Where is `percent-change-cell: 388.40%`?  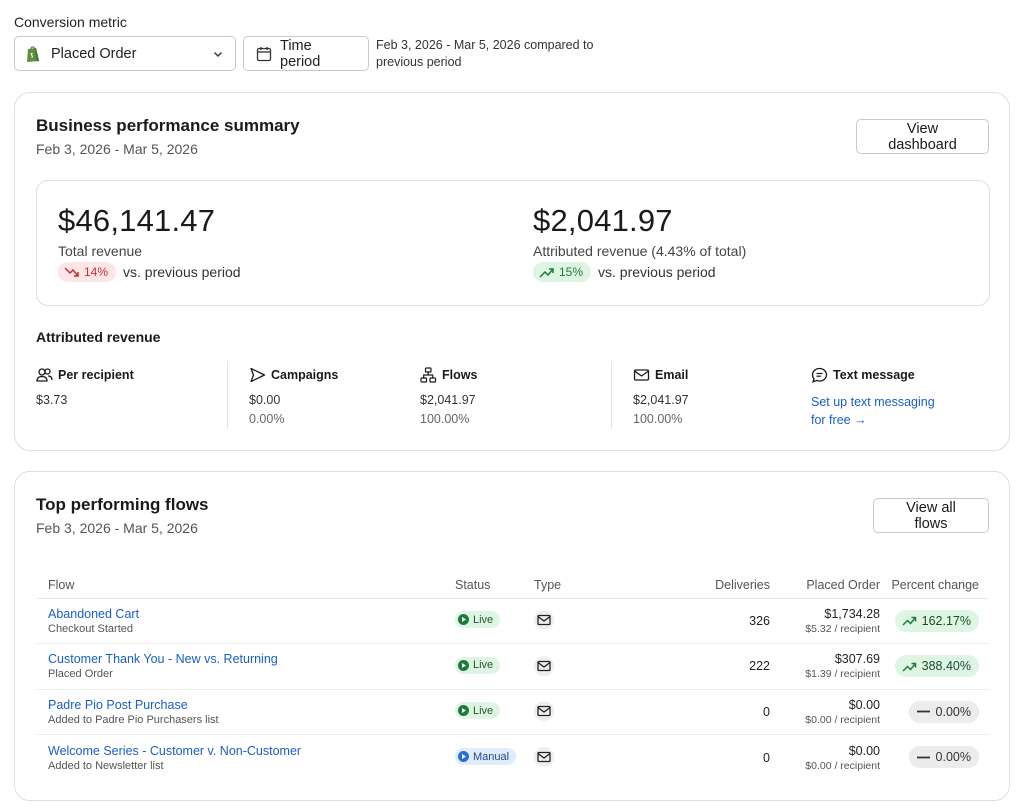 percent-change-cell: 388.40% is located at coordinates (934, 666).